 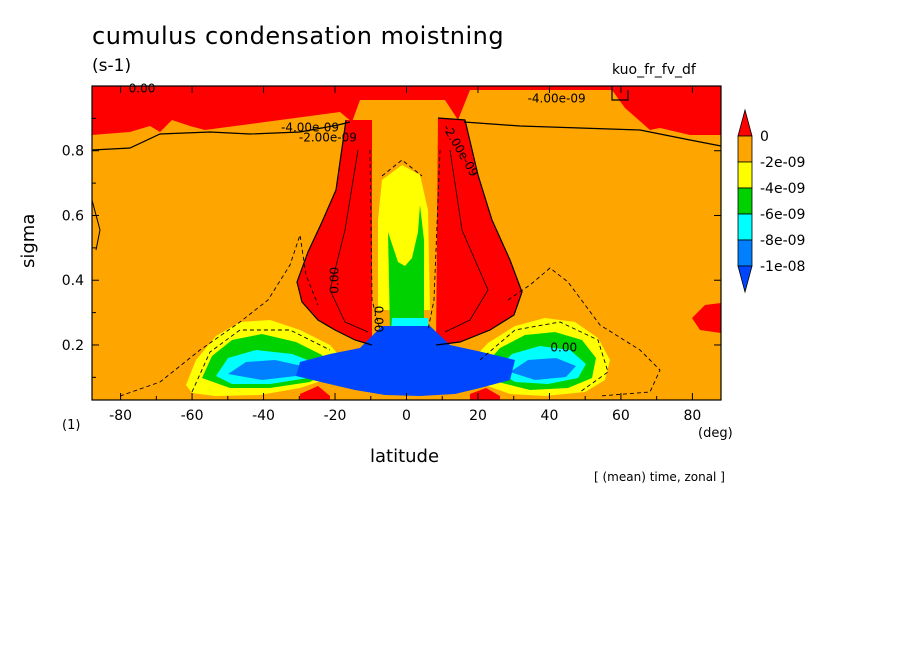 What do you see at coordinates (406, 110) in the screenshot?
I see `fill-red-top-band` at bounding box center [406, 110].